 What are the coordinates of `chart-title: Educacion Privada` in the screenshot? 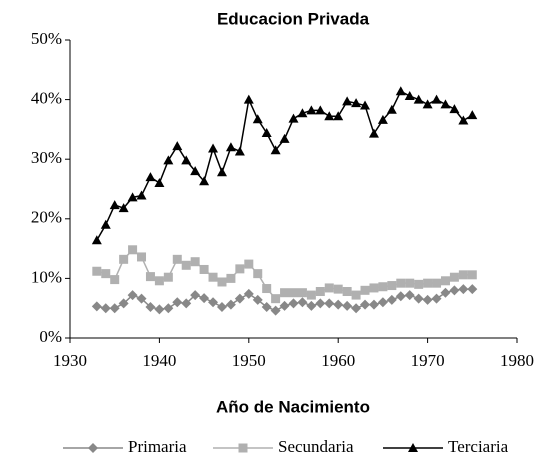 It's located at (293, 18).